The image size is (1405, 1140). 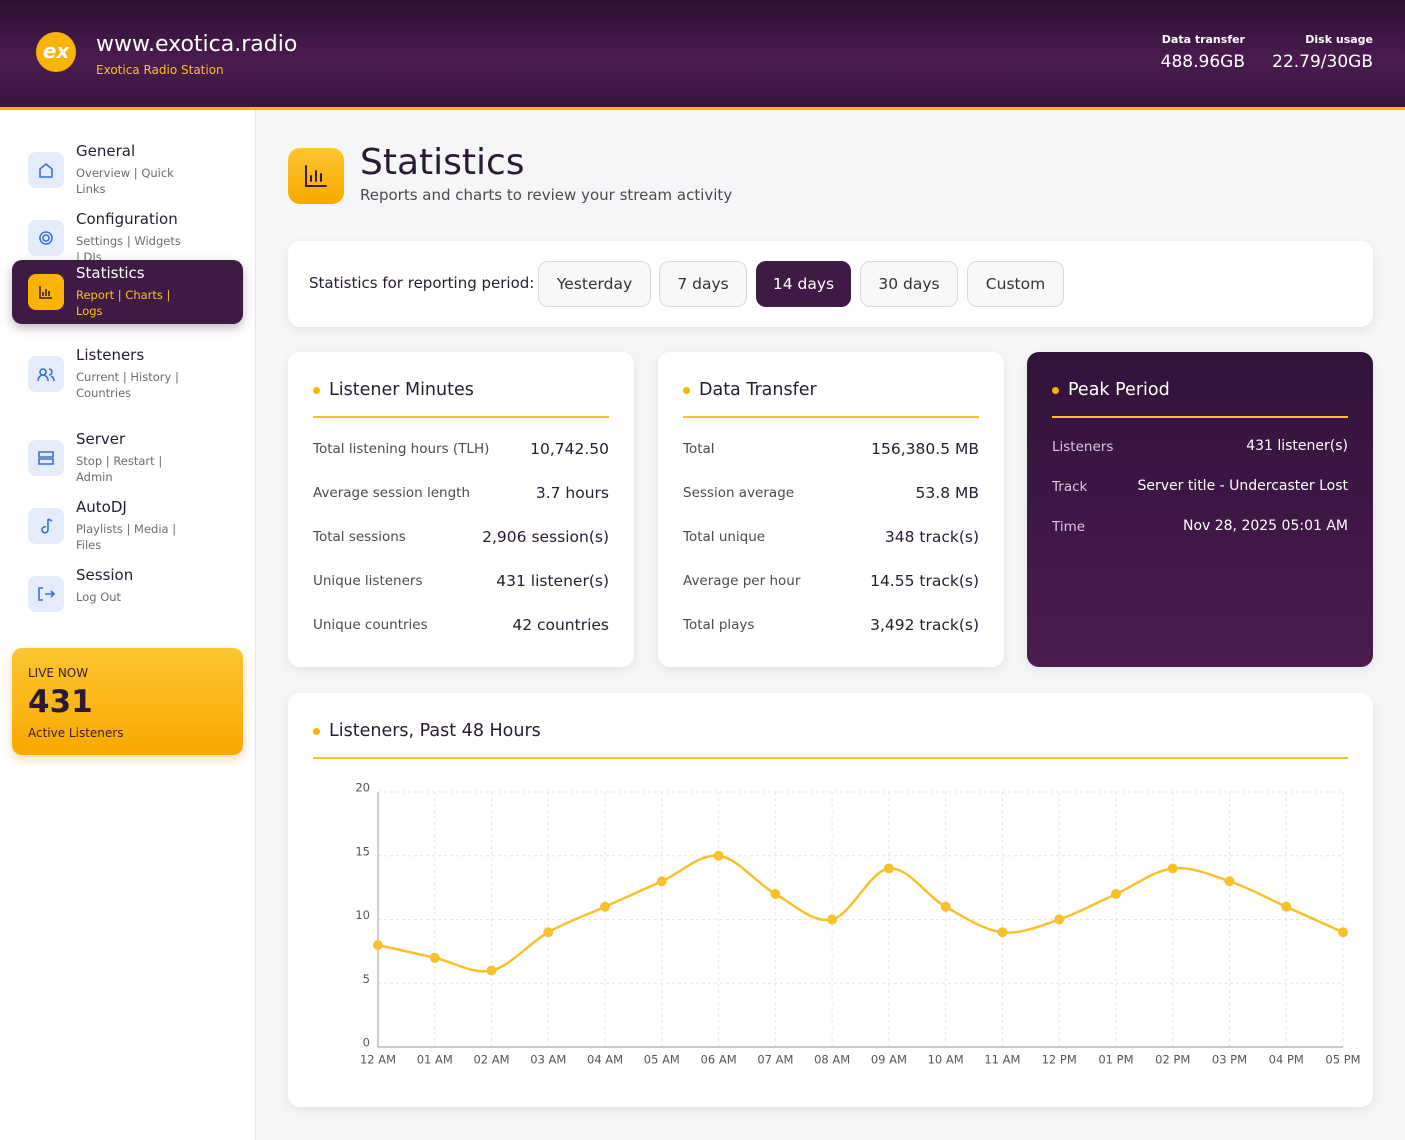 I want to click on card-title: Listener Minutes, so click(x=401, y=390).